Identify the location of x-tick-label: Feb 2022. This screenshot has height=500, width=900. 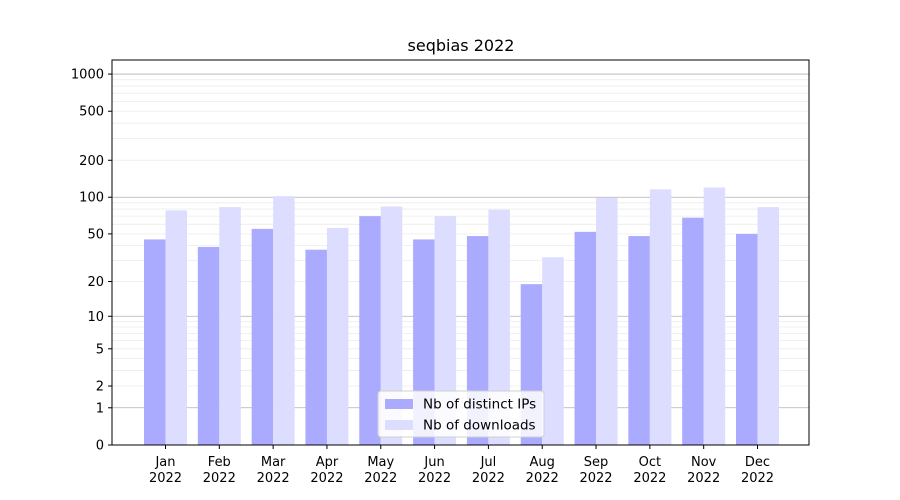
(219, 470).